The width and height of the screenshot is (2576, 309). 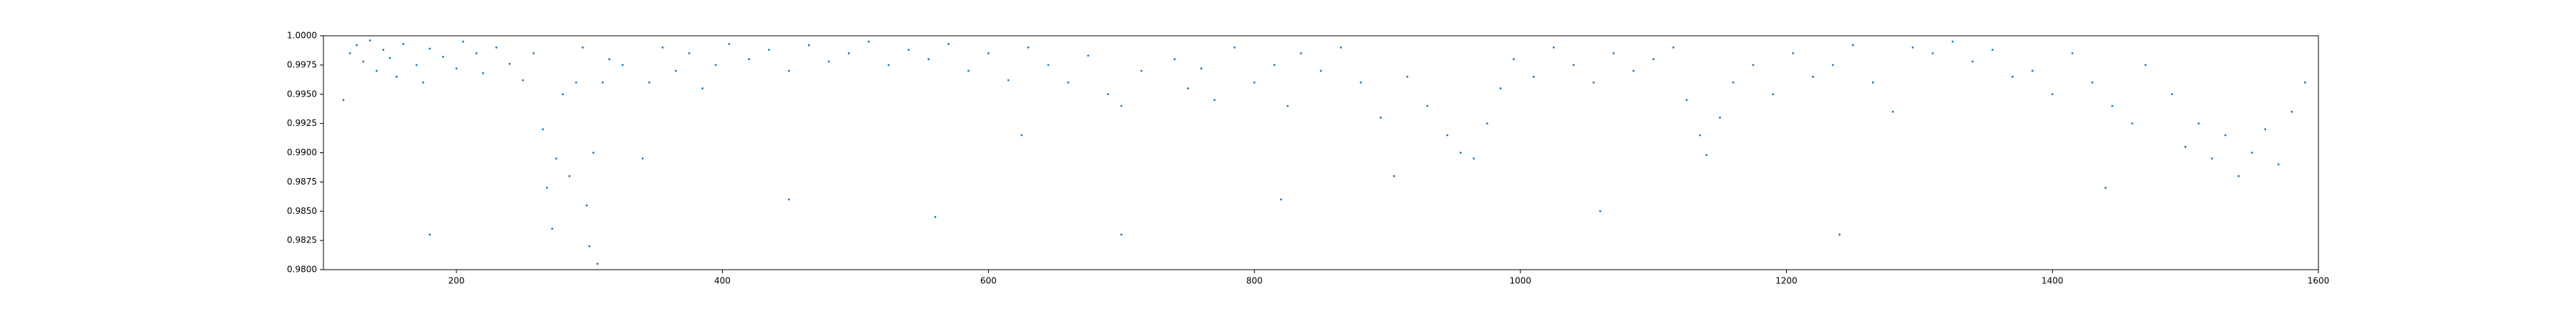 I want to click on x-tick-label: 800, so click(x=1254, y=281).